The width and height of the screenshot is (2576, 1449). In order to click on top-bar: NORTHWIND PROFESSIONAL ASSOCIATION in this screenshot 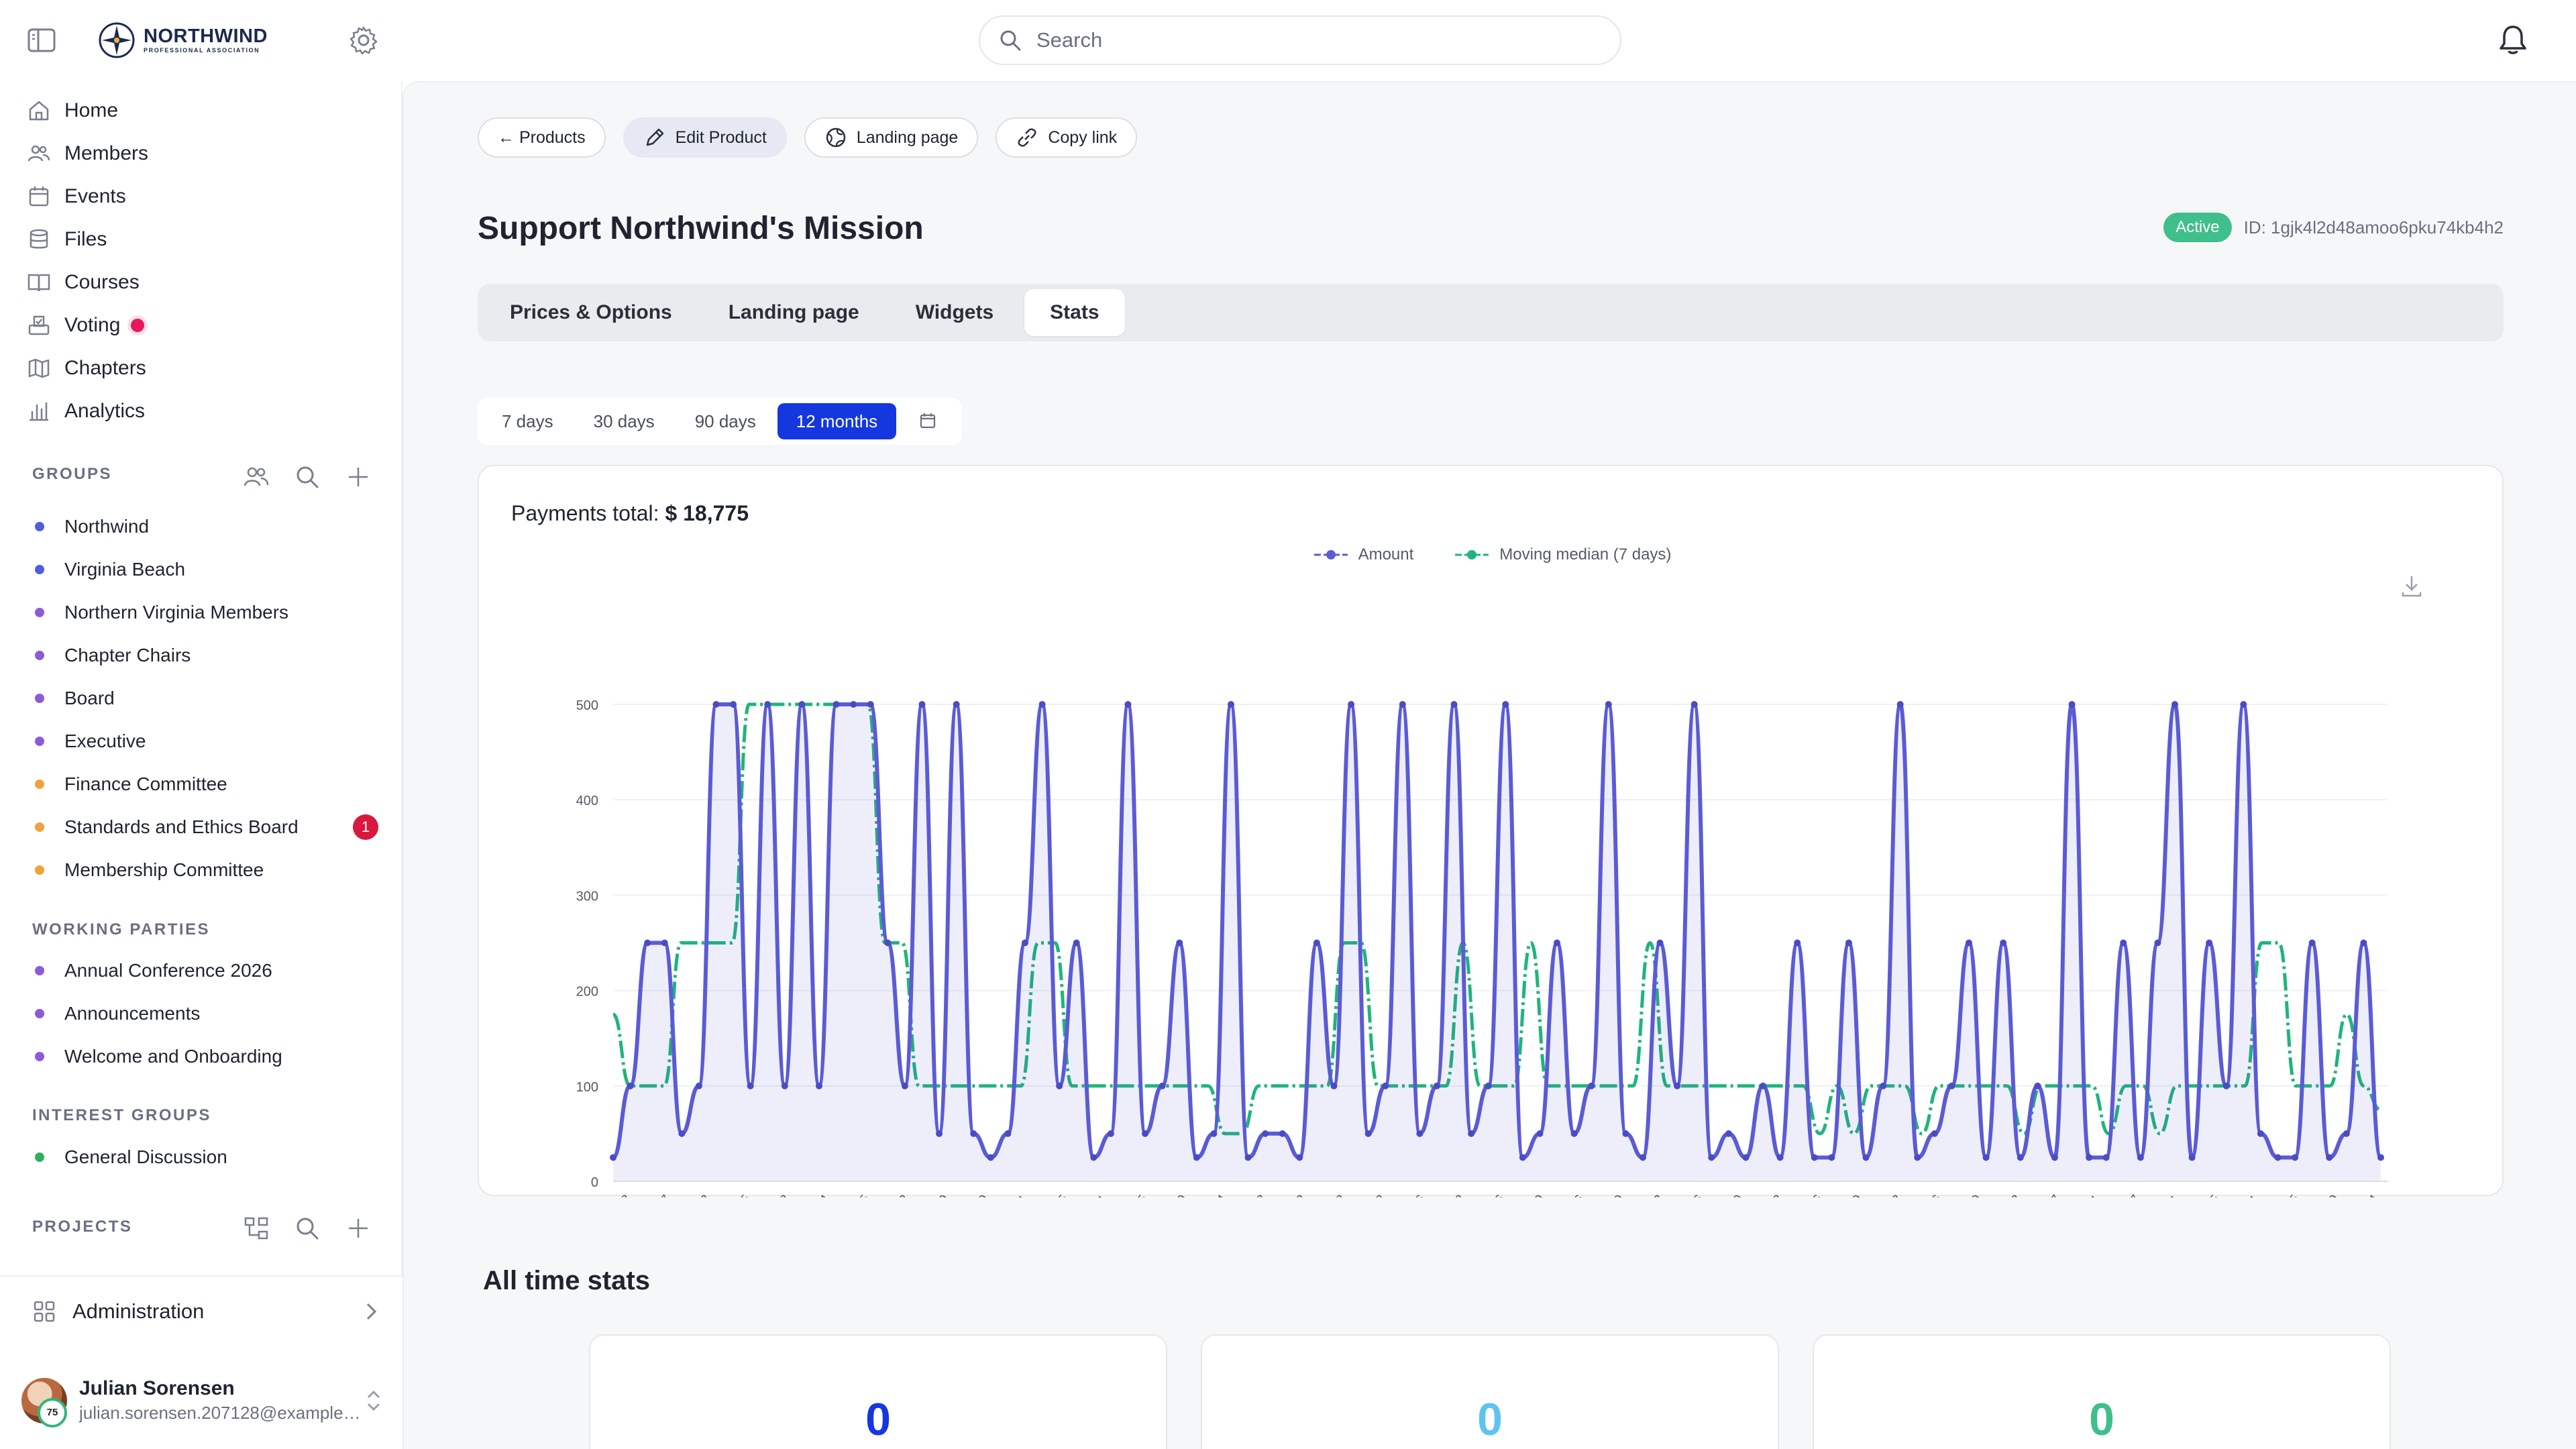, I will do `click(1288, 40)`.